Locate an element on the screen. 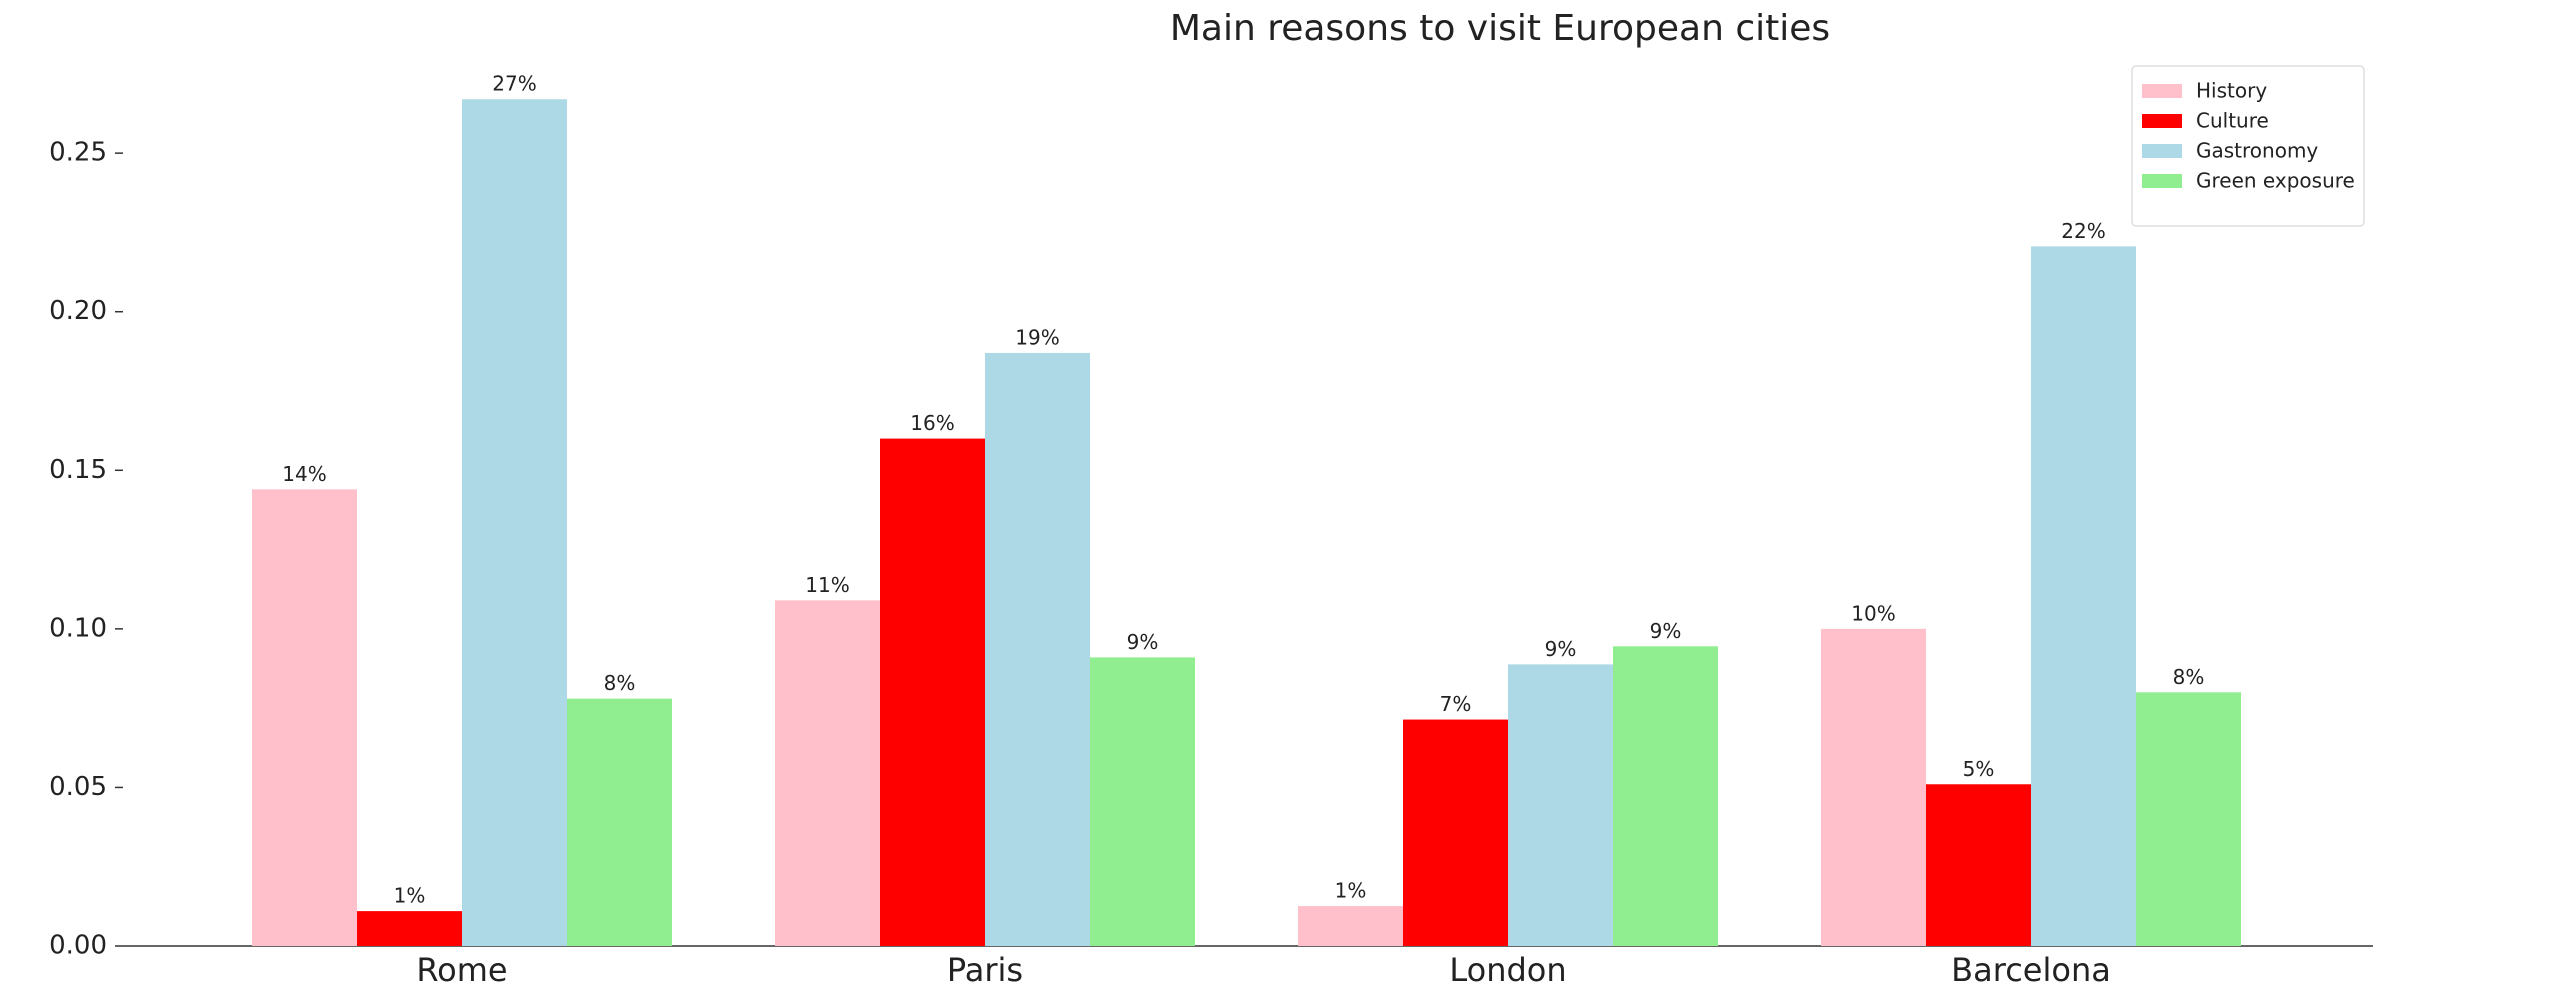  x-tick-label: Barcelona is located at coordinates (2031, 970).